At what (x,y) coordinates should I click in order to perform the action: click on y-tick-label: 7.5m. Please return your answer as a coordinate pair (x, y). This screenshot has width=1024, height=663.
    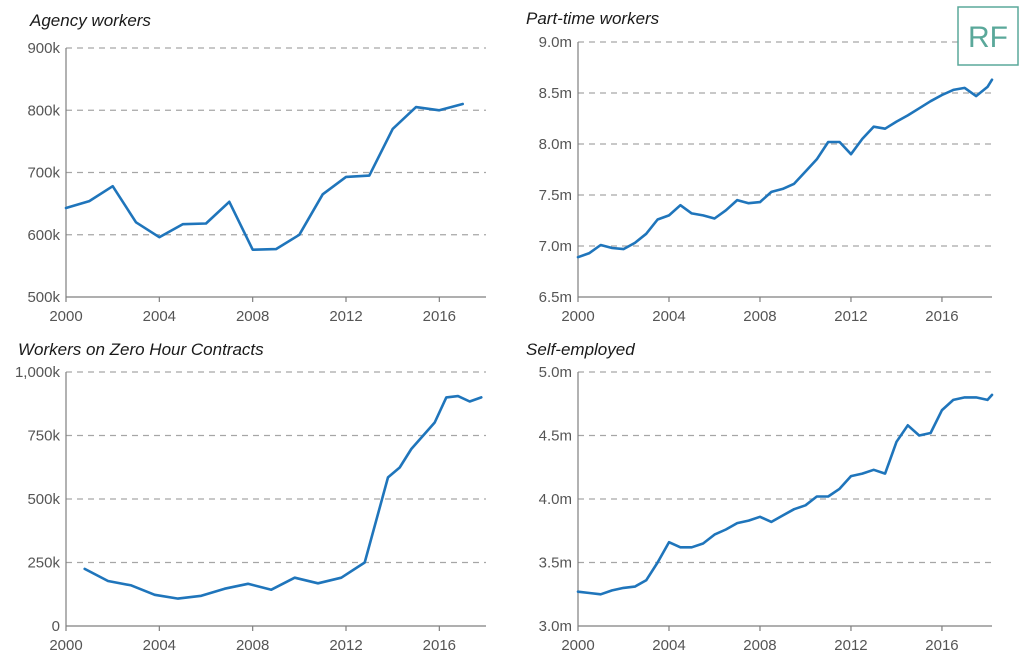
    Looking at the image, I should click on (555, 195).